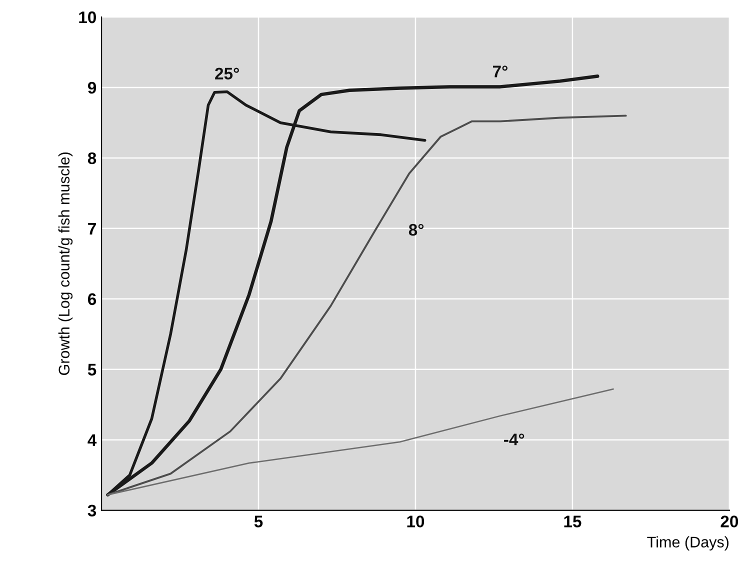 The width and height of the screenshot is (752, 567). Describe the element at coordinates (514, 440) in the screenshot. I see `series-label: -4°` at that location.